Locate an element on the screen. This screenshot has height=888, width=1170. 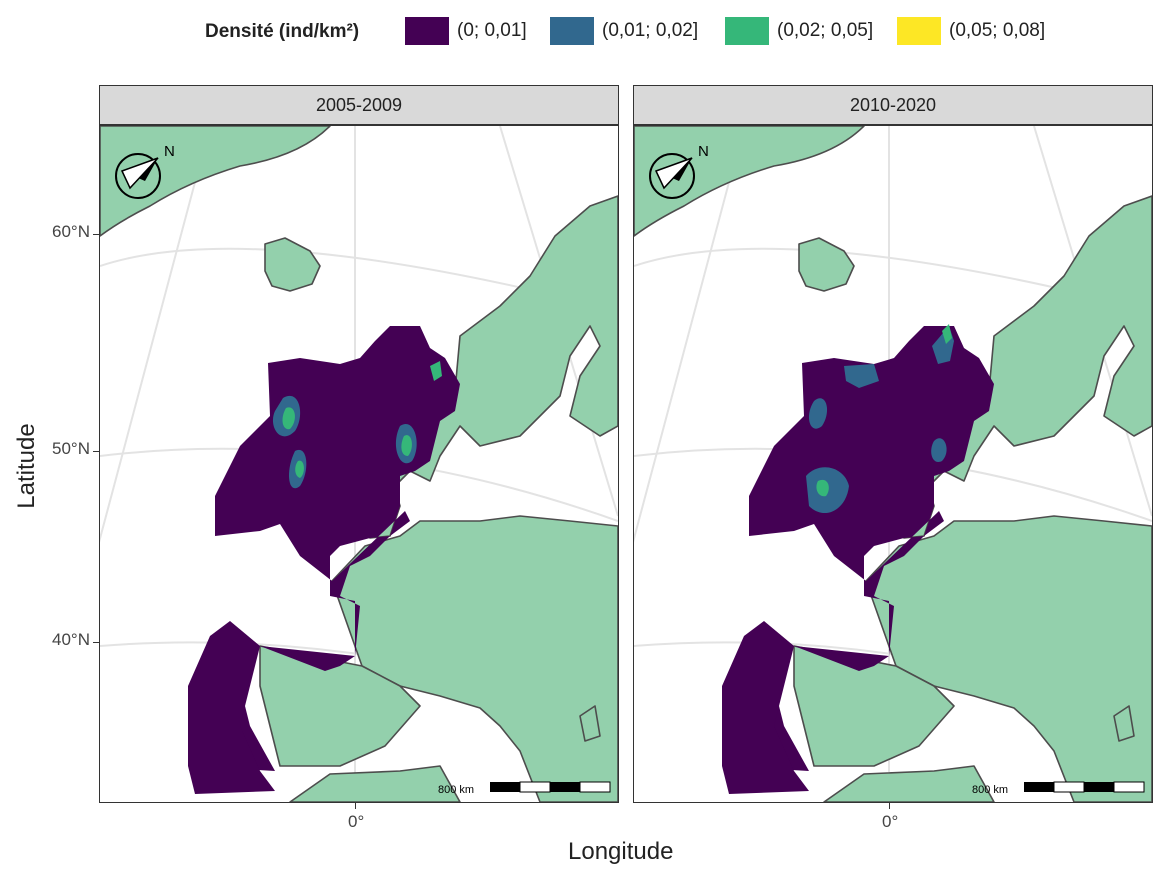
legend-label: (0,01; 0,02] is located at coordinates (650, 30).